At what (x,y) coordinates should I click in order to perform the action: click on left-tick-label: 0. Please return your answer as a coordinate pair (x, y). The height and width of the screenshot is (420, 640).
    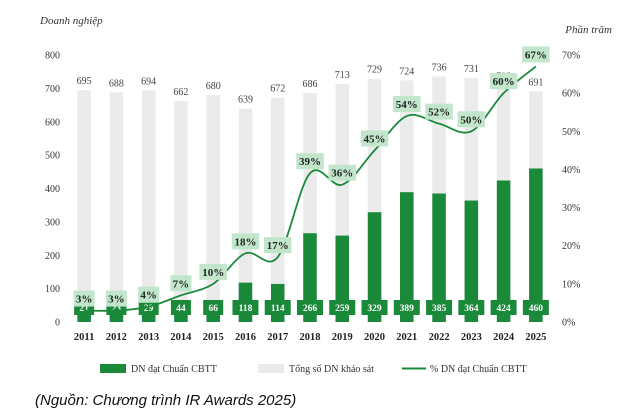
    Looking at the image, I should click on (57, 323).